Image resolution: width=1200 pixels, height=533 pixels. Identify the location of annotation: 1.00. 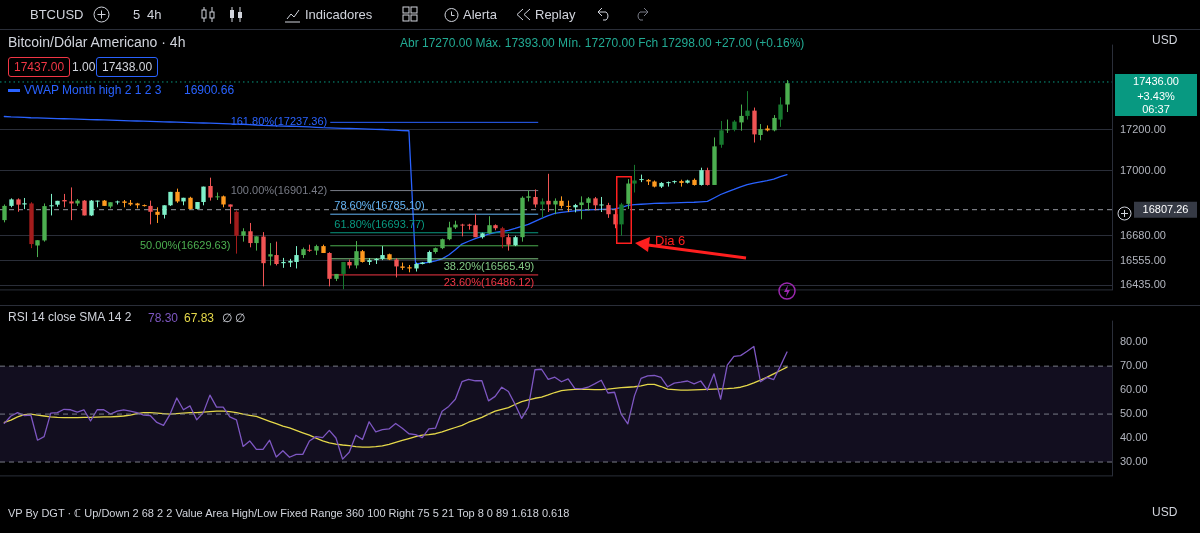
(84, 67).